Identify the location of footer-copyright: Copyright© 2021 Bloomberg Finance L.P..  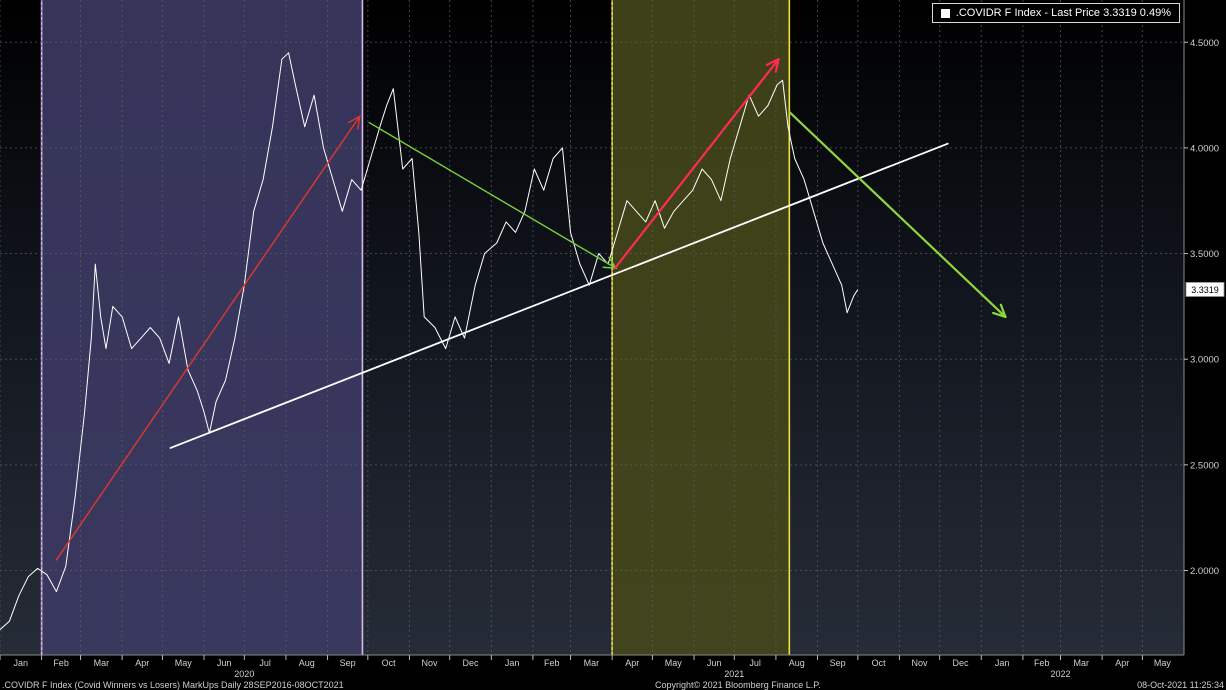
(738, 685).